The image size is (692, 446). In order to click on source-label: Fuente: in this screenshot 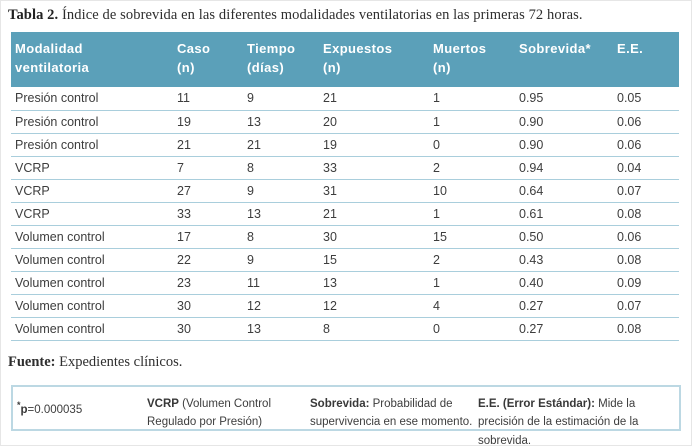, I will do `click(32, 361)`.